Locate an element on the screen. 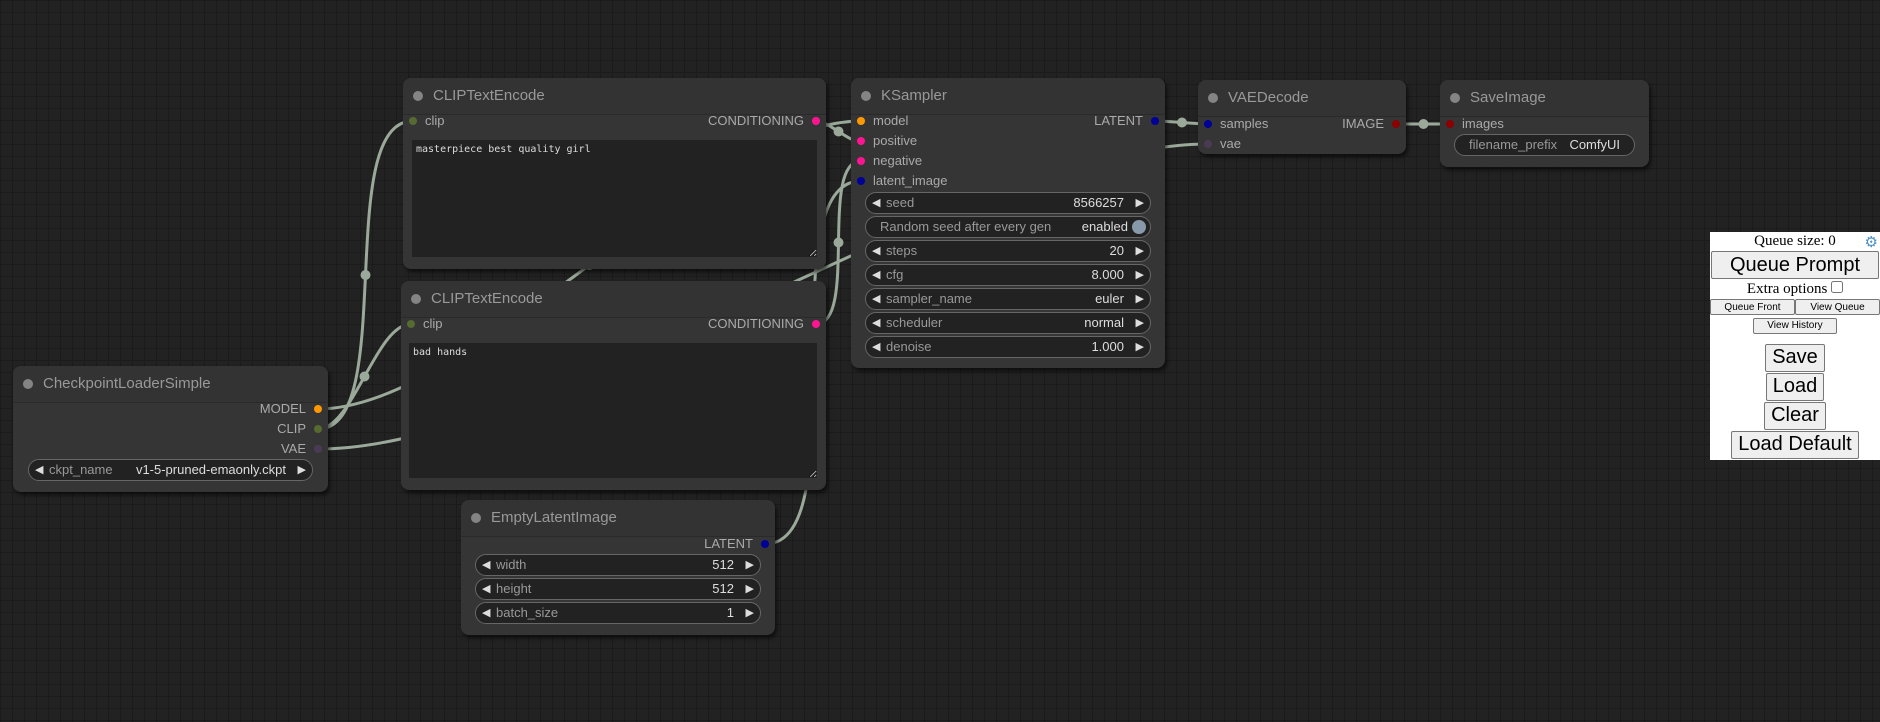 The width and height of the screenshot is (1880, 722). seed-widget: ◀ seed 8566257 ▶ is located at coordinates (1008, 203).